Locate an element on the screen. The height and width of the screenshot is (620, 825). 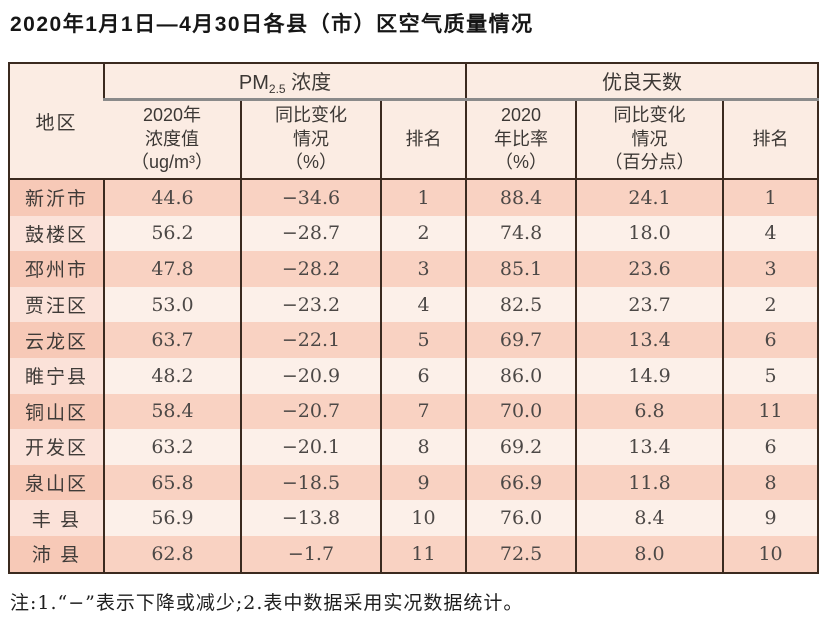
good-rank-cell: 9 is located at coordinates (770, 518).